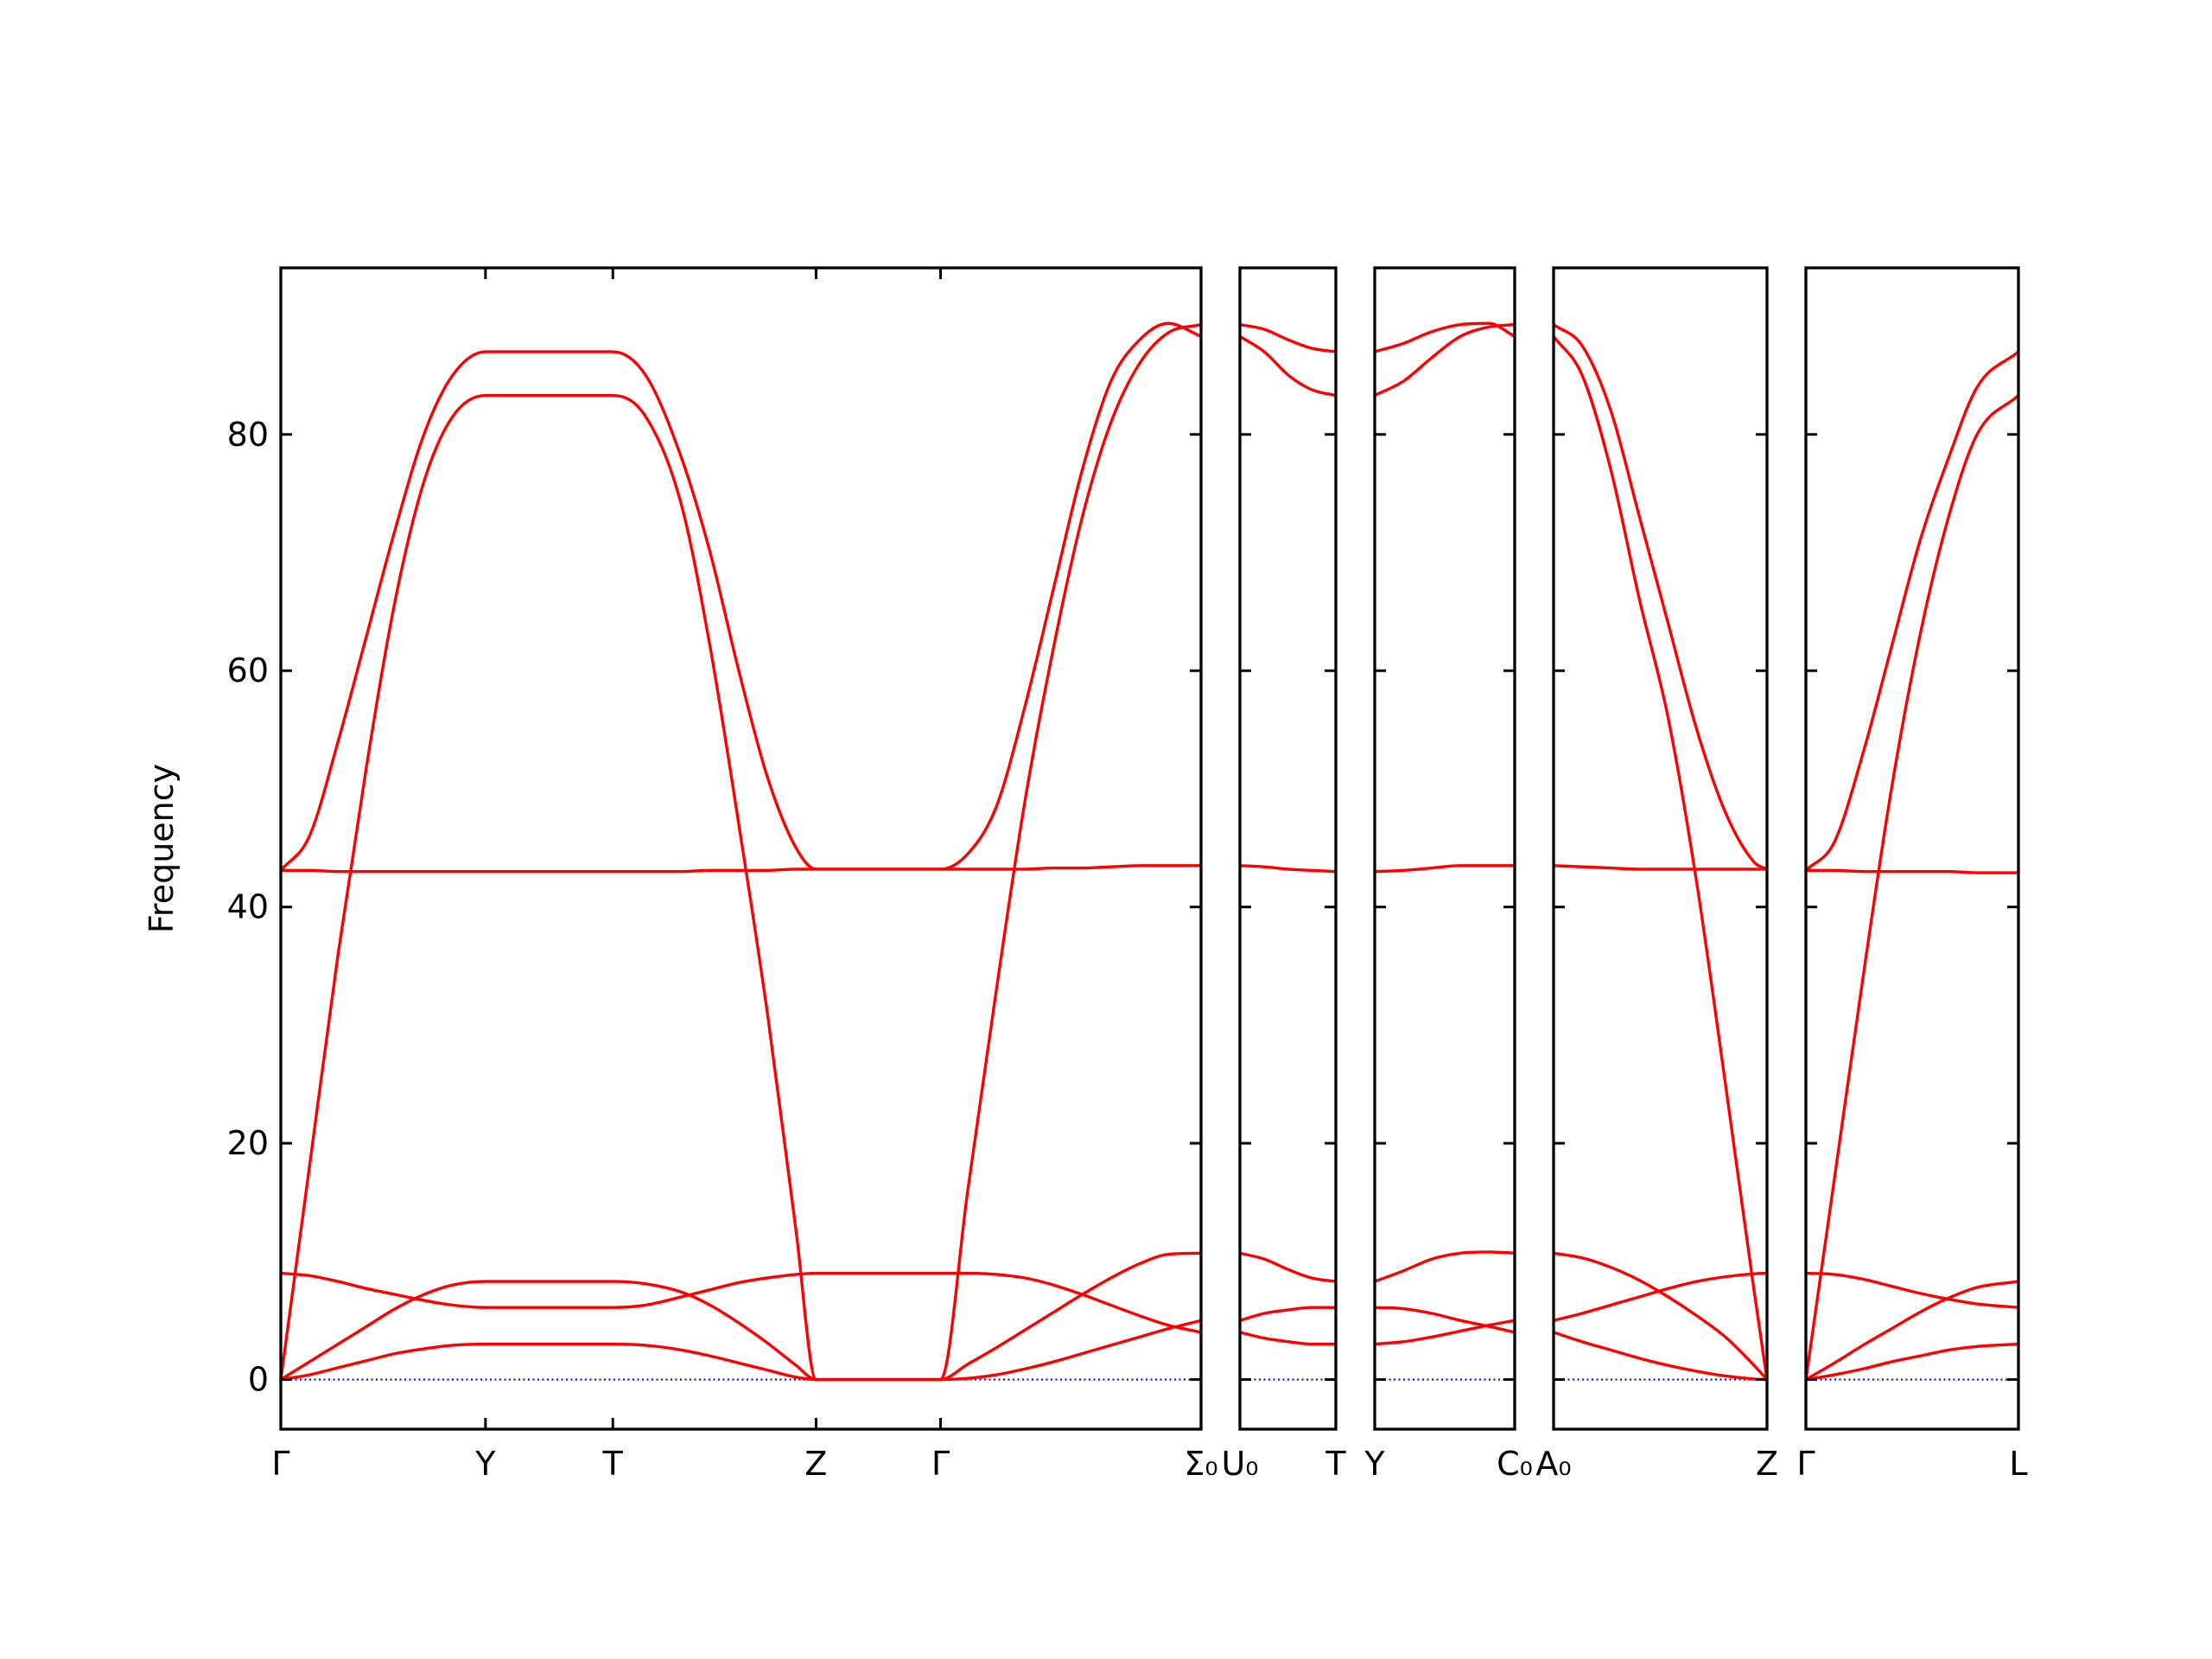  What do you see at coordinates (1239, 1464) in the screenshot?
I see `x-tick-label: U₀` at bounding box center [1239, 1464].